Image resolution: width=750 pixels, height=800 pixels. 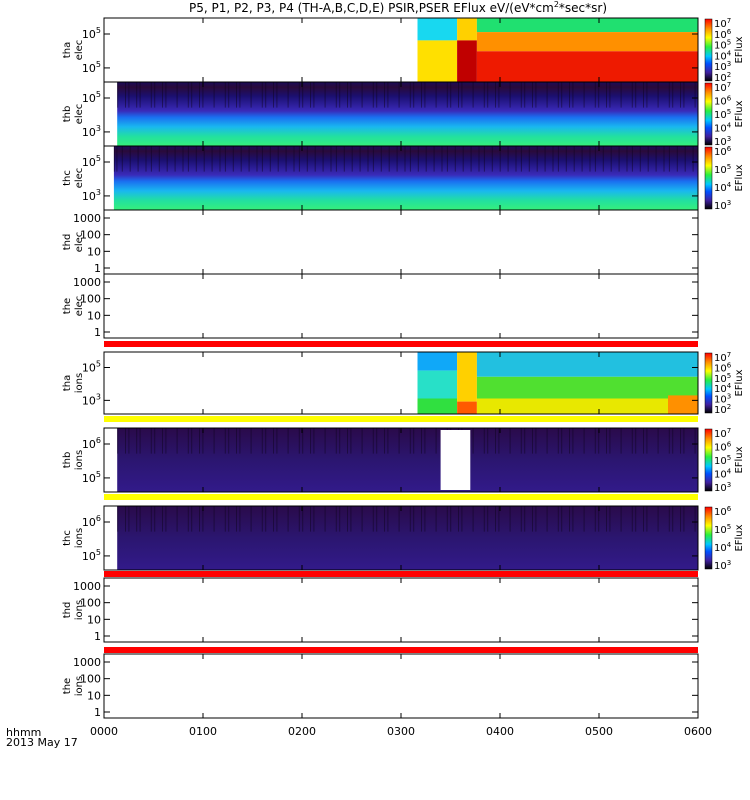 What do you see at coordinates (401, 306) in the screenshot?
I see `panel-frame` at bounding box center [401, 306].